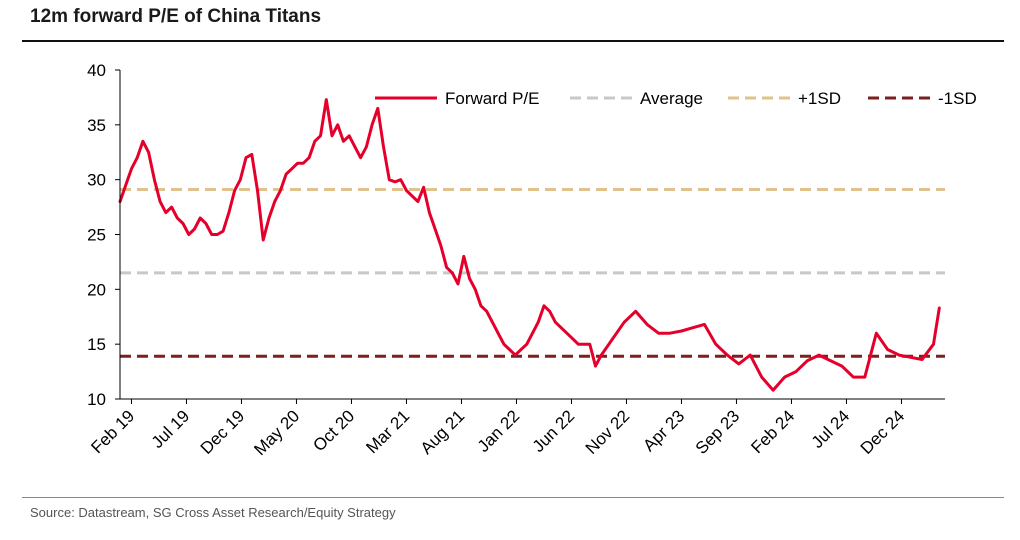  I want to click on legend: Forward P/E Average +1SD -1SD, so click(676, 98).